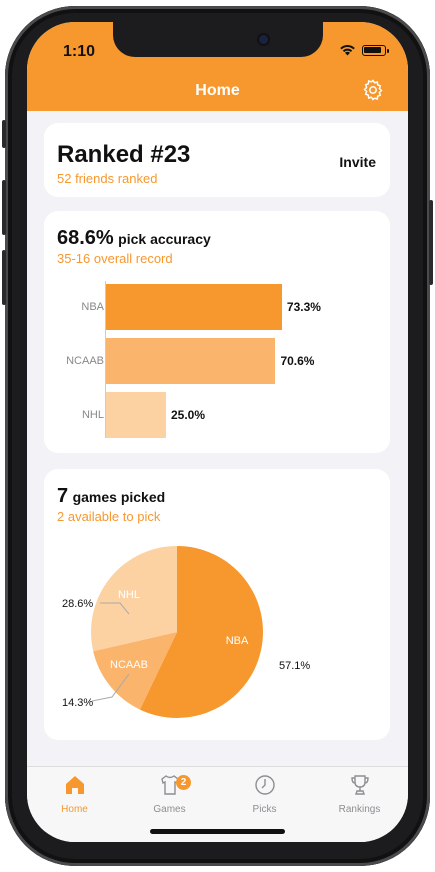 This screenshot has width=435, height=872. What do you see at coordinates (119, 497) in the screenshot?
I see `games-label: games picked` at bounding box center [119, 497].